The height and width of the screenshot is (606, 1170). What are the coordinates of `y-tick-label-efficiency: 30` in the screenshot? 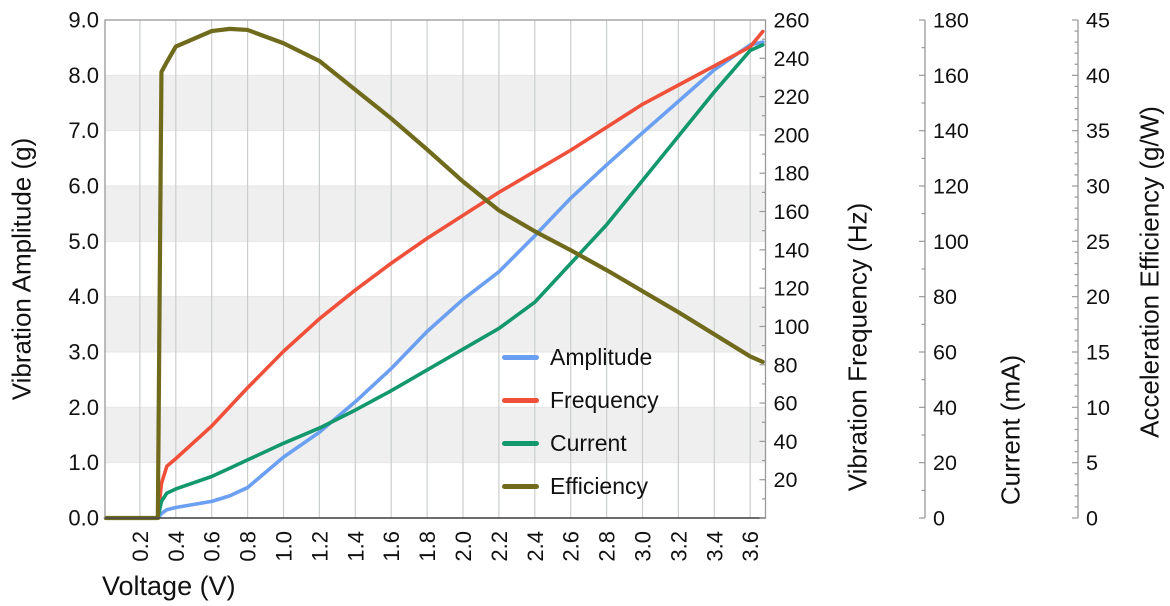 It's located at (1098, 187).